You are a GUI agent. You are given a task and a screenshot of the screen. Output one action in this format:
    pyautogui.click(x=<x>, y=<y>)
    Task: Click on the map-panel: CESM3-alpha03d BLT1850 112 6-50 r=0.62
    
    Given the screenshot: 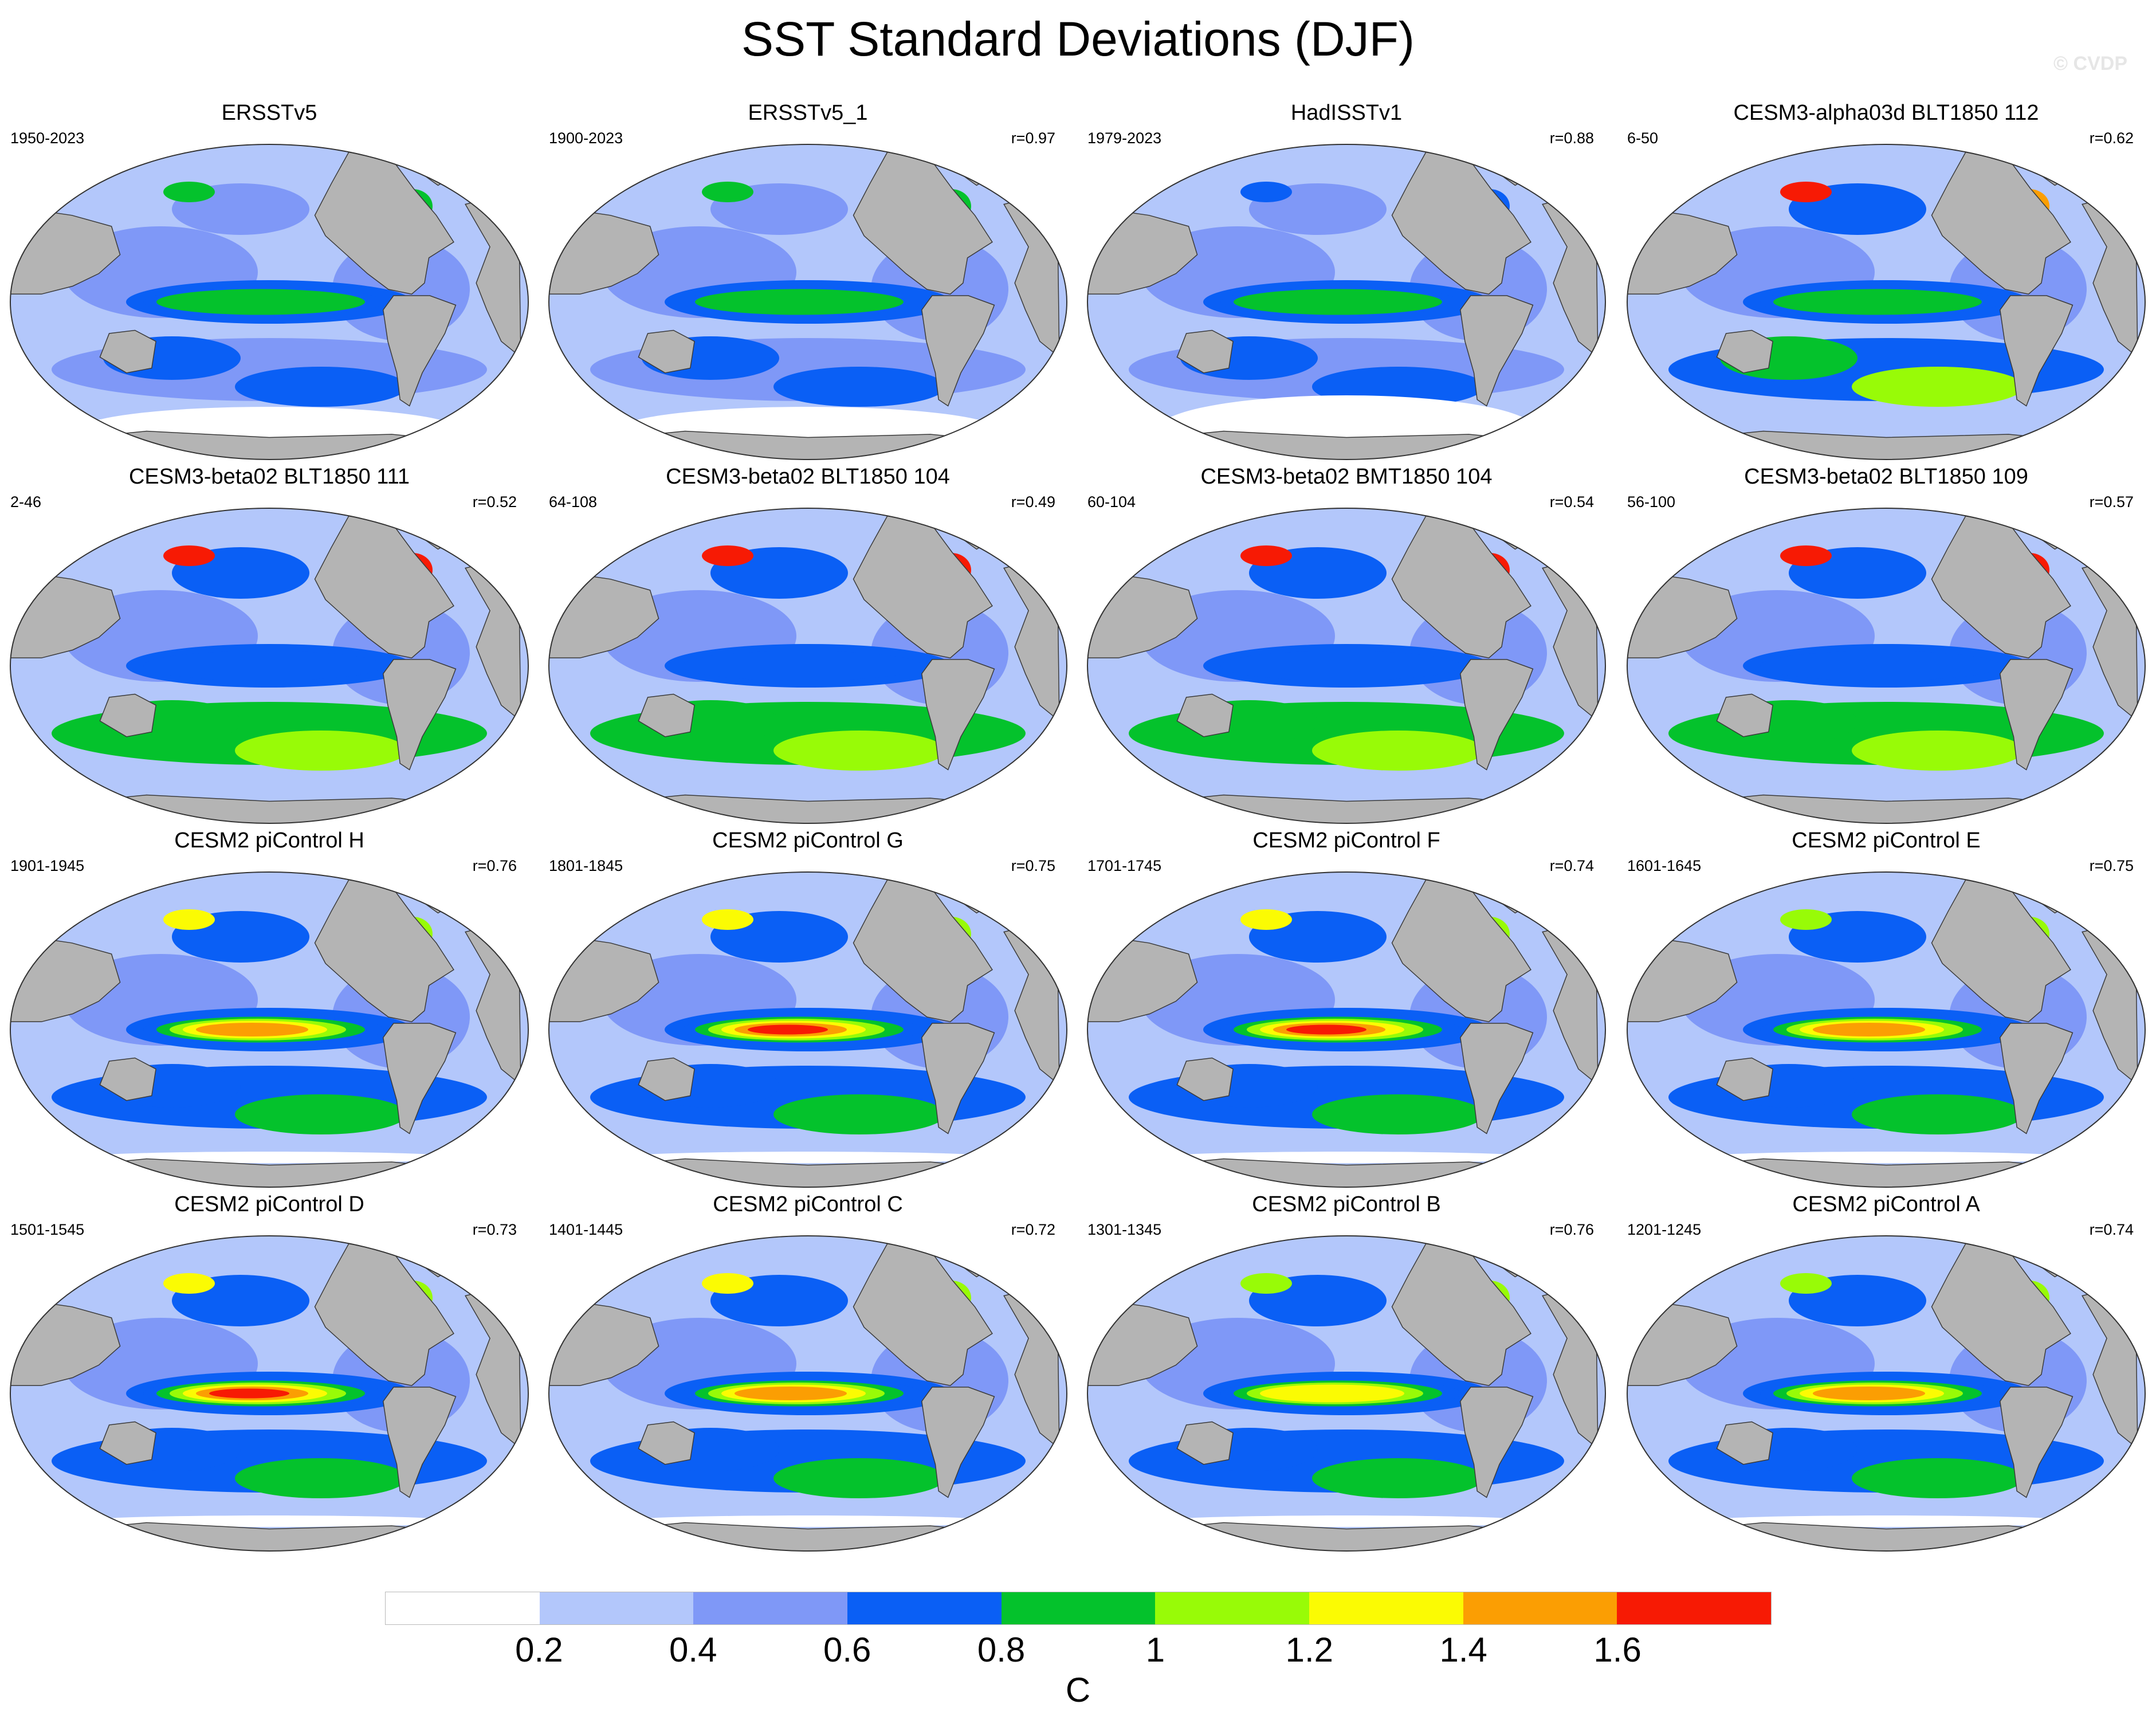 What is the action you would take?
    pyautogui.click(x=1886, y=283)
    